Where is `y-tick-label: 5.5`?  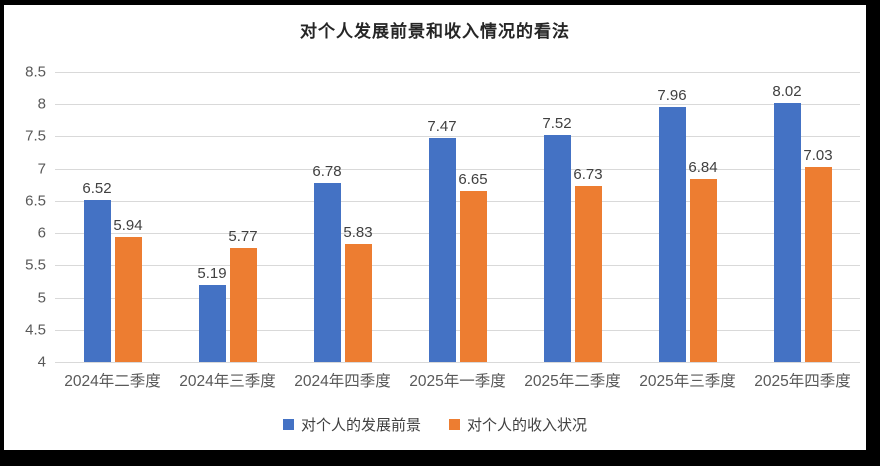
y-tick-label: 5.5 is located at coordinates (35, 265).